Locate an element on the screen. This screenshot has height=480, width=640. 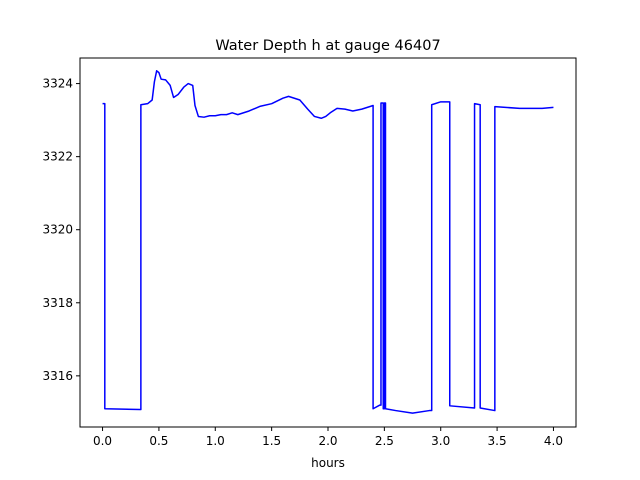
x-axis-label: hours is located at coordinates (328, 463).